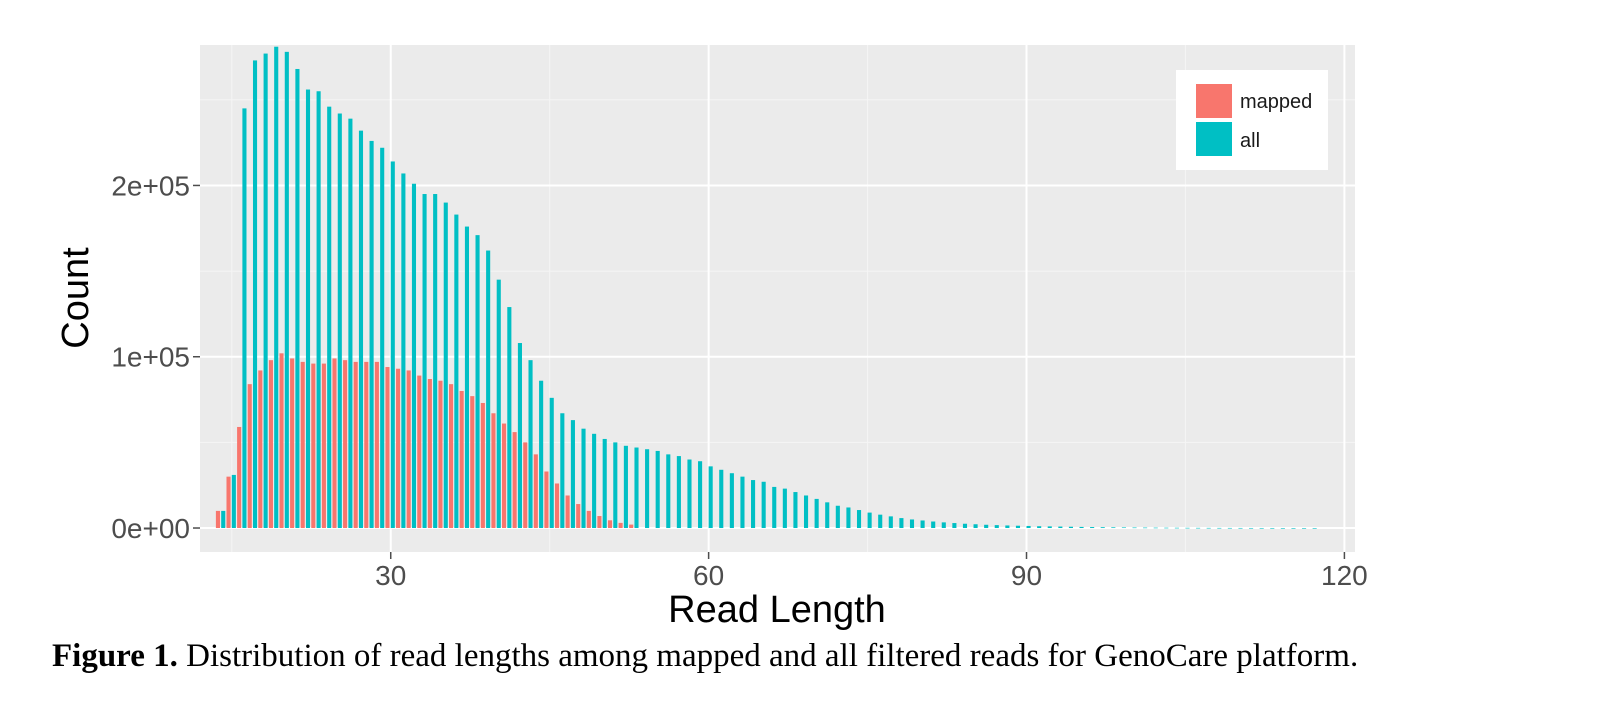  What do you see at coordinates (1026, 575) in the screenshot?
I see `x-tick-label: 90` at bounding box center [1026, 575].